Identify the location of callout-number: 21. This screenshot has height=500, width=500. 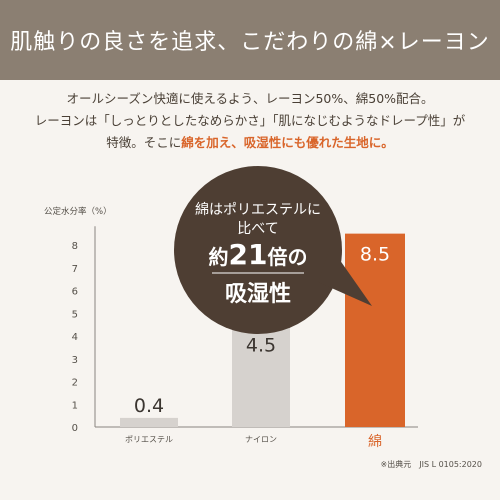
(248, 254).